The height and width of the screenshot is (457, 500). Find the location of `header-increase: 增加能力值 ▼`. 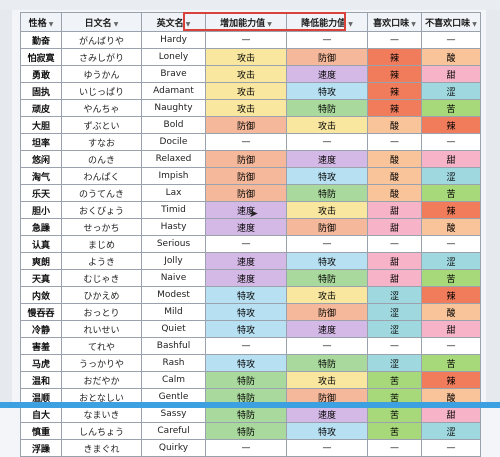

header-increase: 增加能力值 ▼ is located at coordinates (246, 22).